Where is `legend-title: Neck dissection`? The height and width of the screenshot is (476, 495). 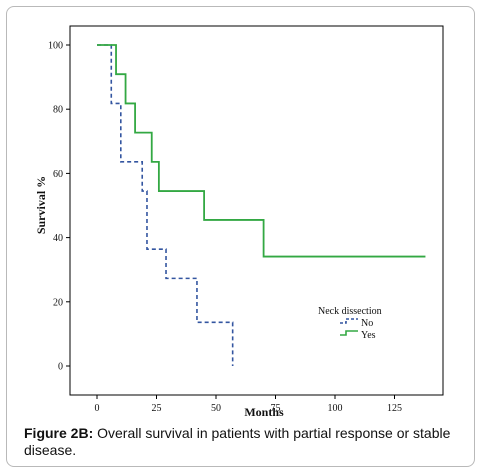
legend-title: Neck dissection is located at coordinates (350, 311).